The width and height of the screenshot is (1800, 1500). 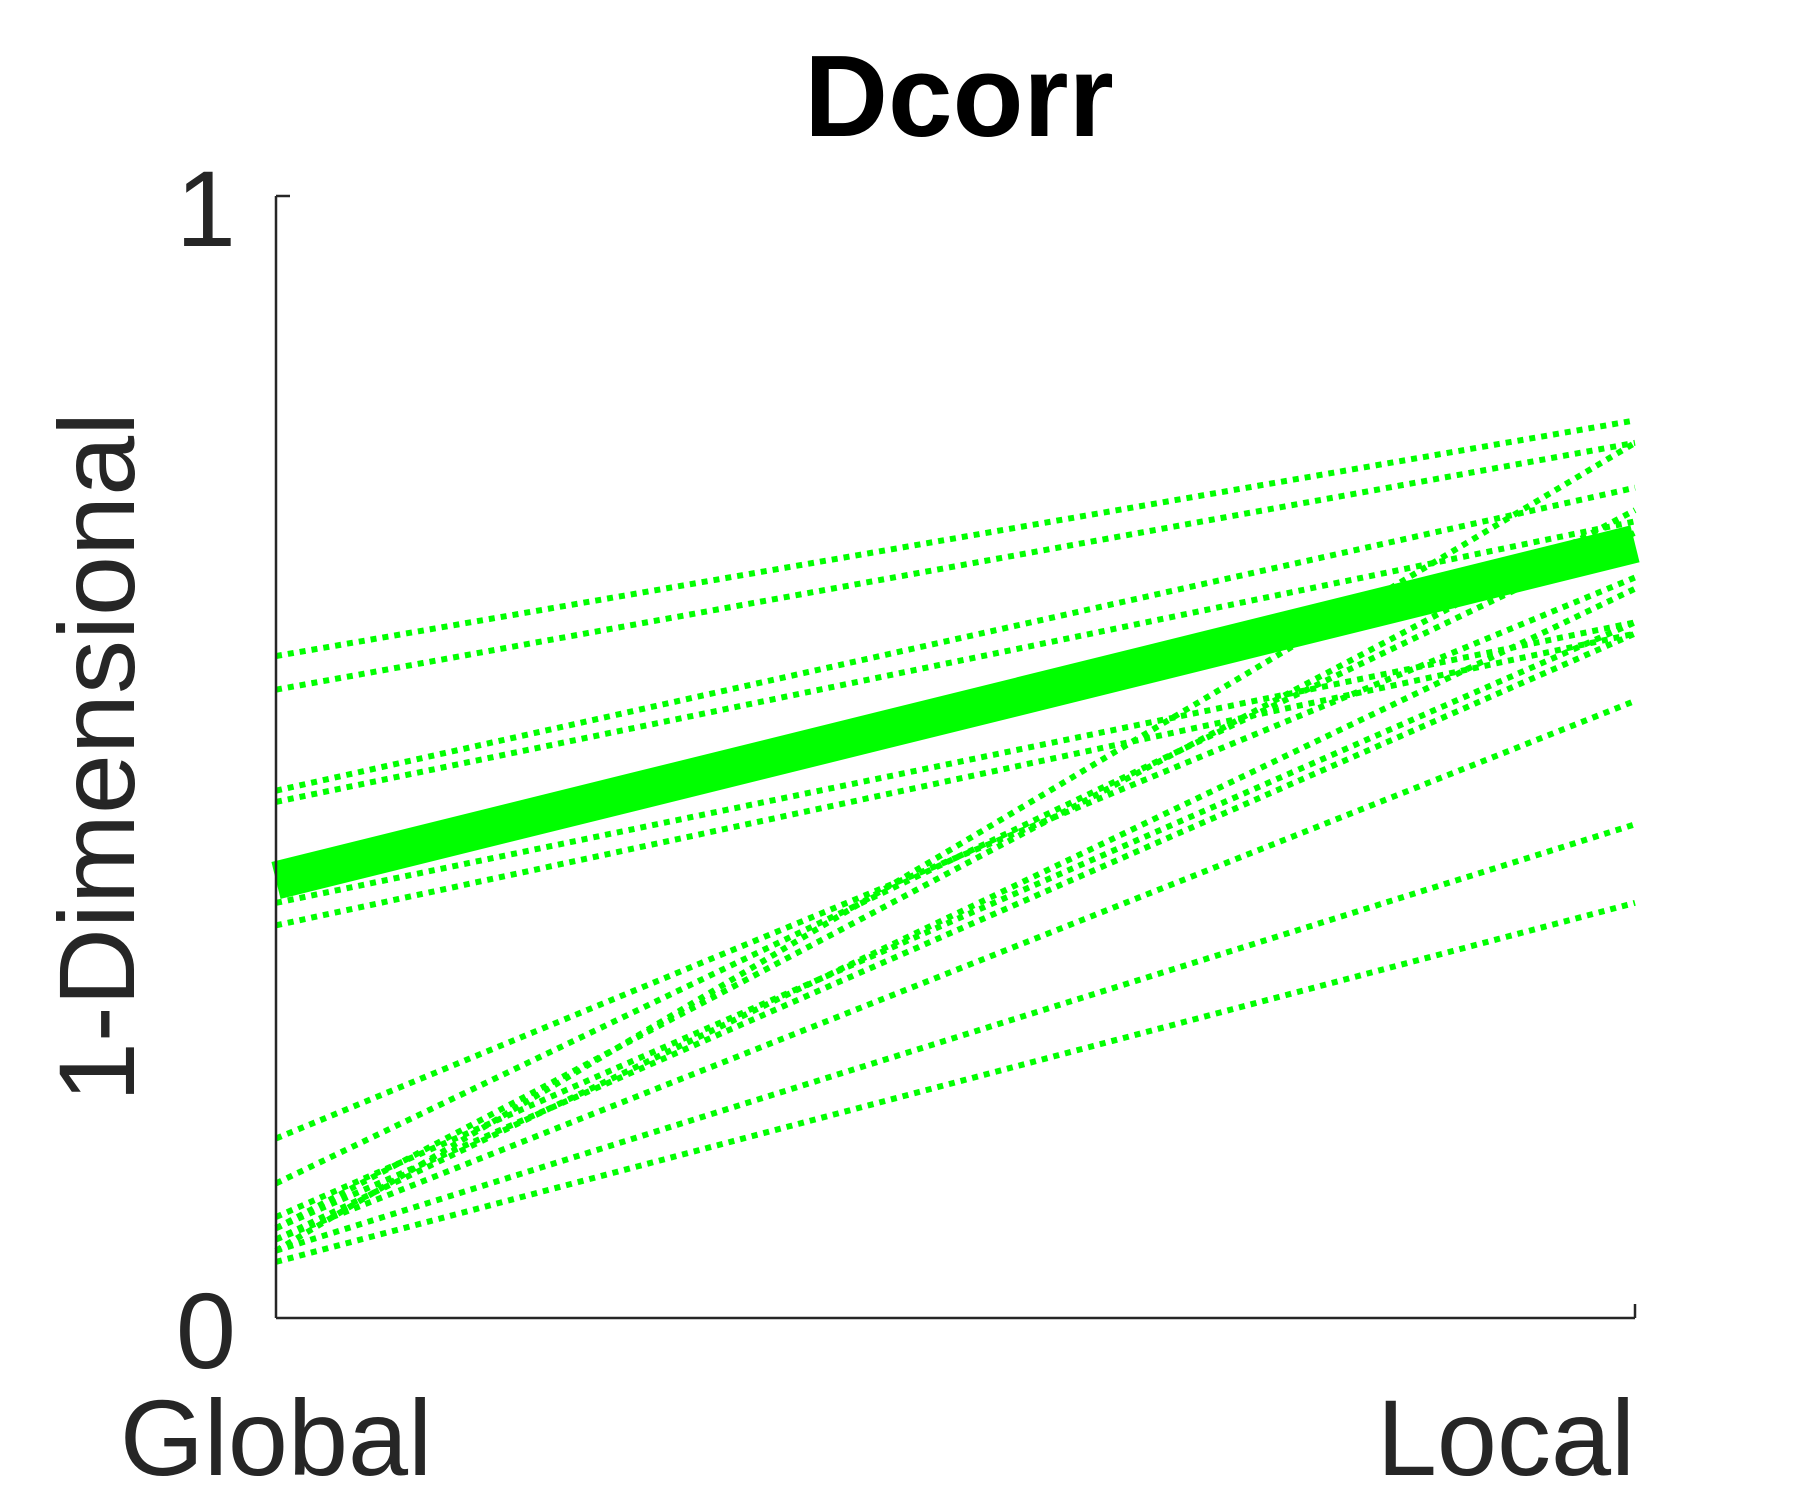 I want to click on y-axis-label: 1-Dimensional, so click(x=96, y=757).